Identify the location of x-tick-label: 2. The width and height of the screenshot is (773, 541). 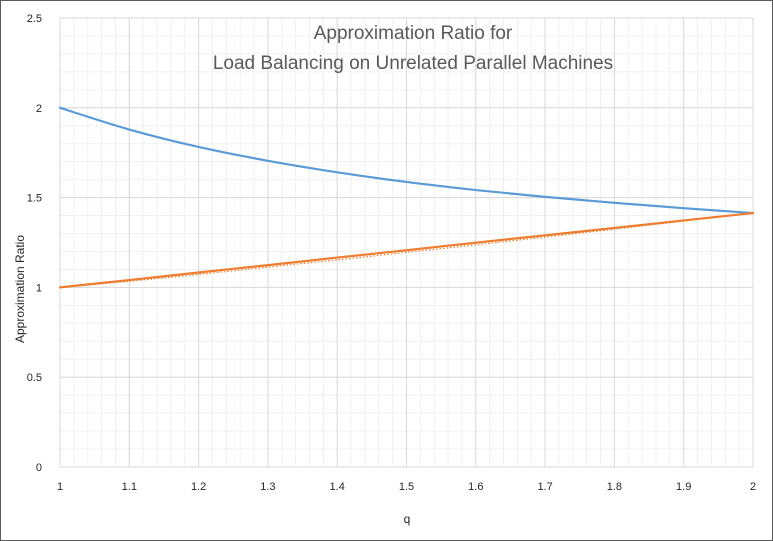
(753, 487).